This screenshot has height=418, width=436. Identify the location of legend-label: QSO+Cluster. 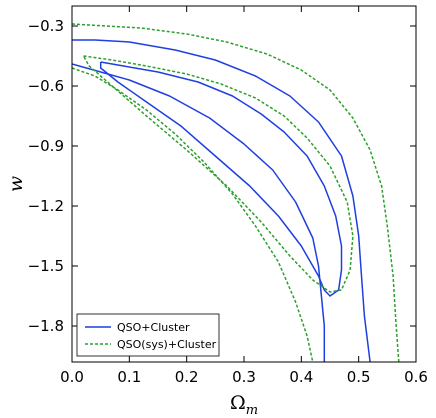
(153, 327).